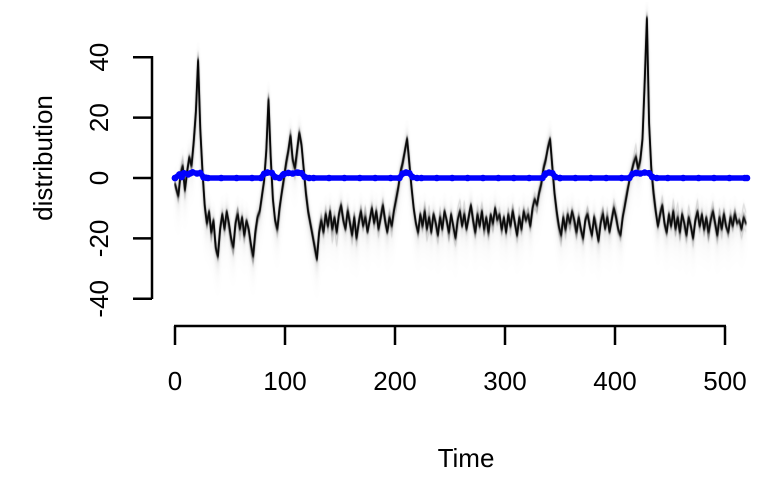  Describe the element at coordinates (99, 178) in the screenshot. I see `y-tick-label: 0` at that location.